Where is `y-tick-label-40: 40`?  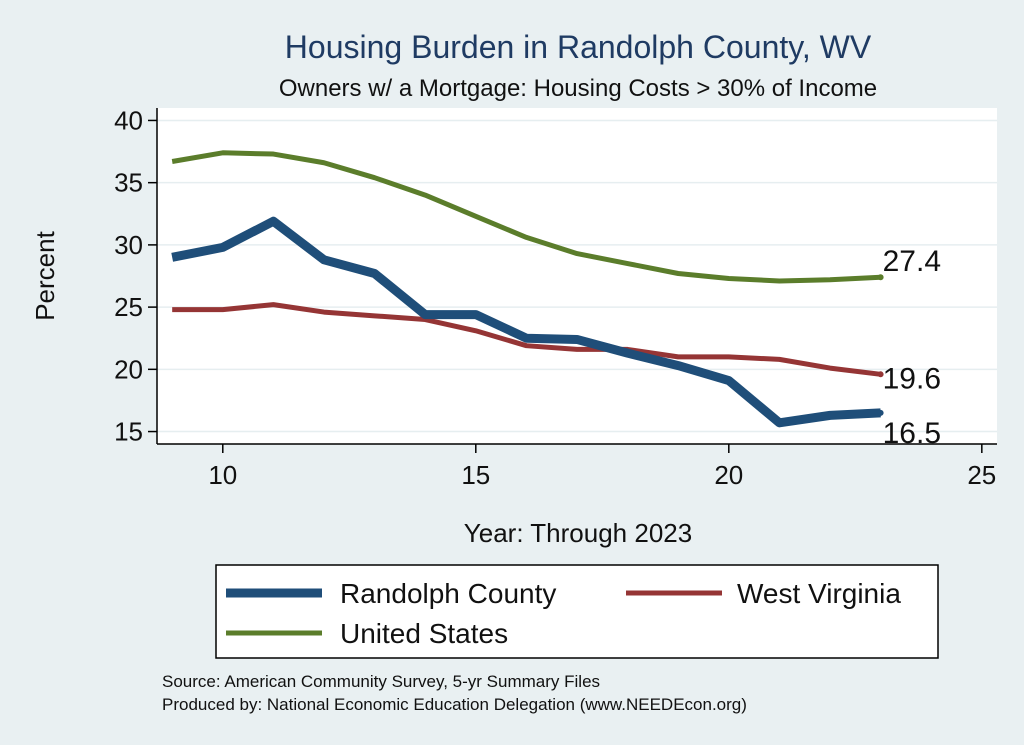
y-tick-label-40: 40 is located at coordinates (128, 120).